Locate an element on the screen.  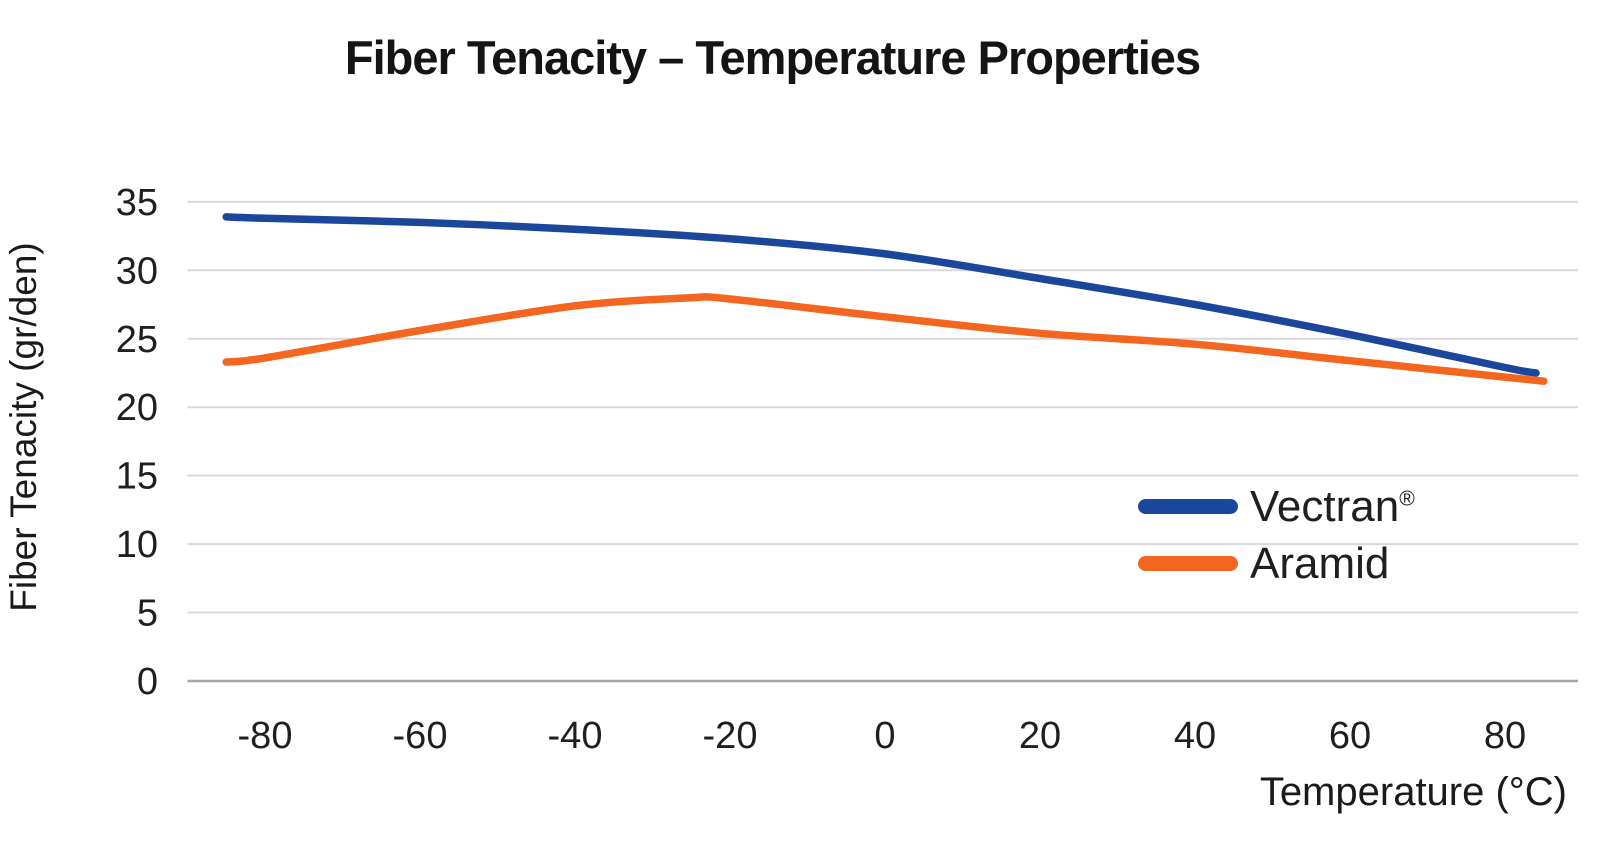
x-tick-label: -40 is located at coordinates (575, 736).